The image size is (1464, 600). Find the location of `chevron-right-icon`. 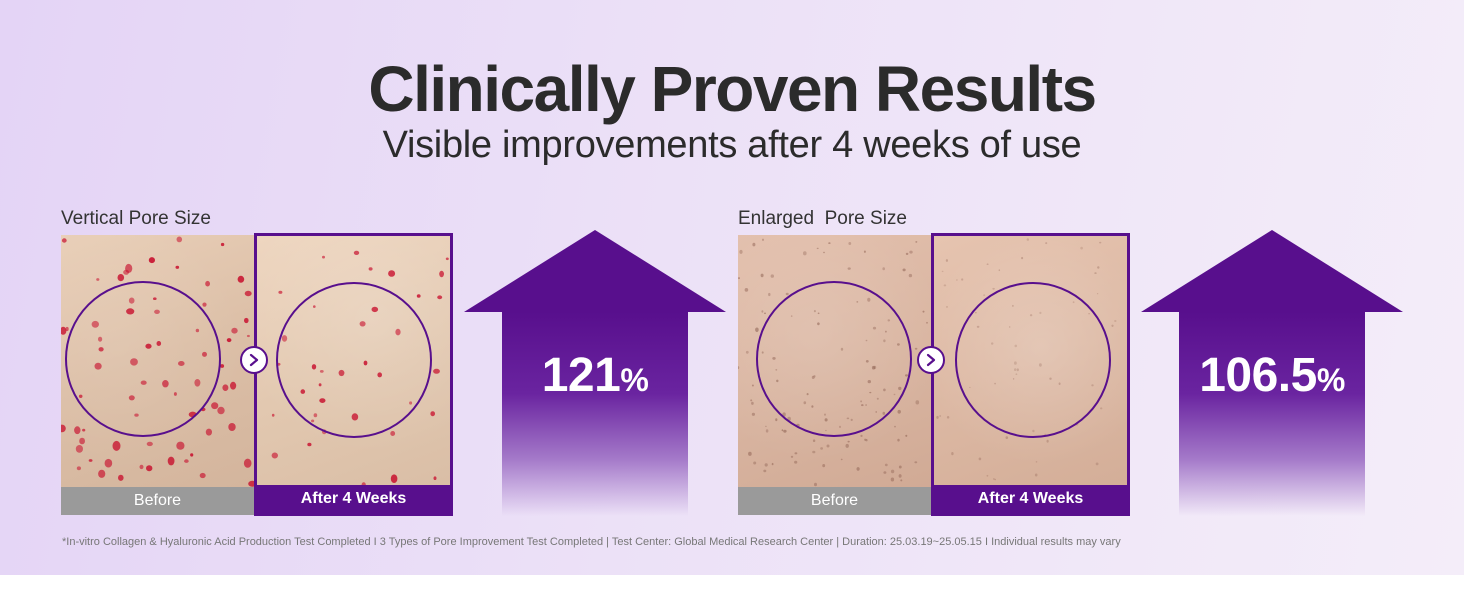

chevron-right-icon is located at coordinates (254, 360).